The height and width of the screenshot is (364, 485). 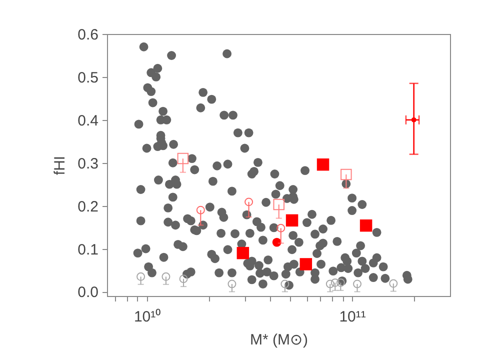 I want to click on x-tick-label: 10¹⁰, so click(x=147, y=317).